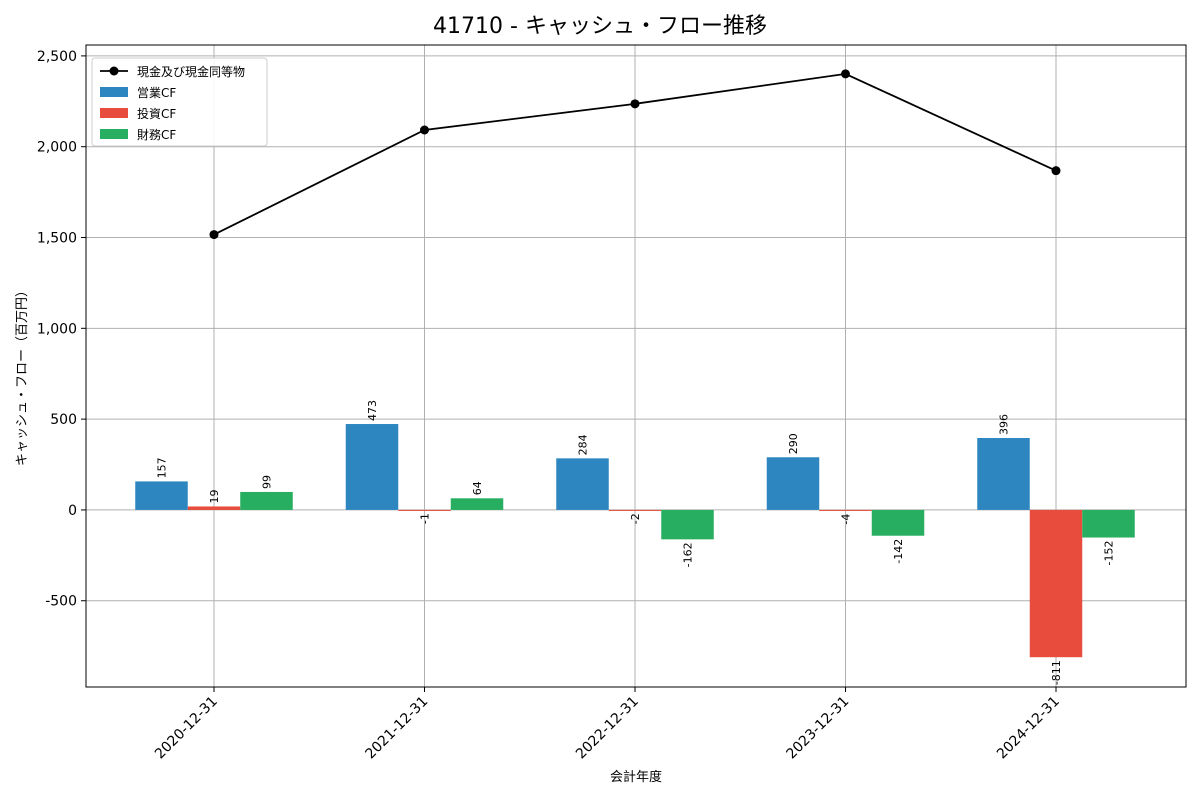 This screenshot has width=1200, height=800. Describe the element at coordinates (61, 602) in the screenshot. I see `y-tick-label: -500` at that location.